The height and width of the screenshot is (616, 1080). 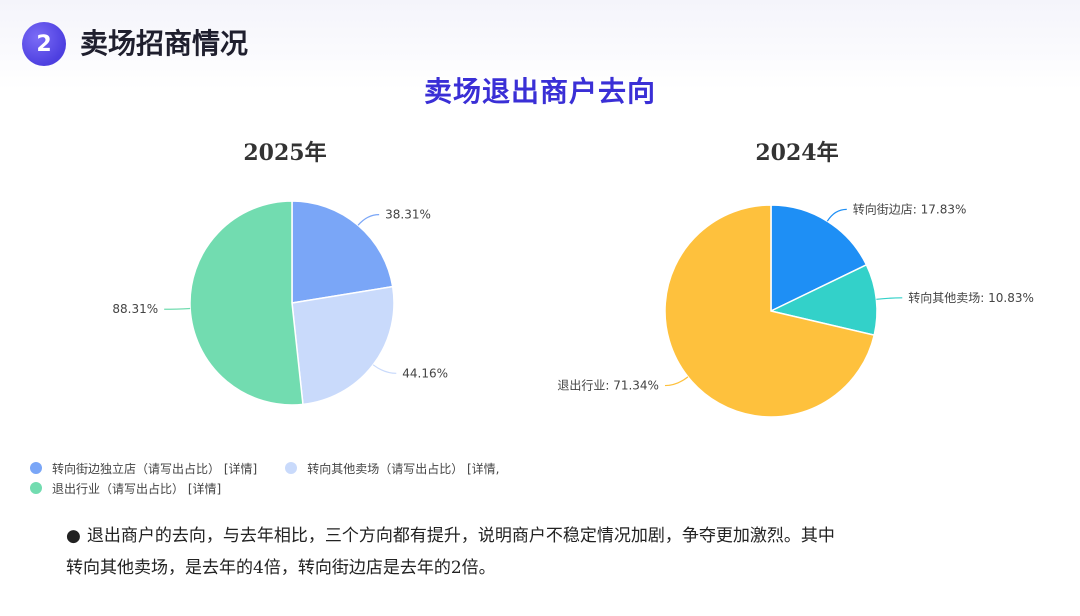 I want to click on summary-line-2: 转向其他卖场，是去年的4倍，转向街边店是去年的2倍。, so click(x=281, y=568).